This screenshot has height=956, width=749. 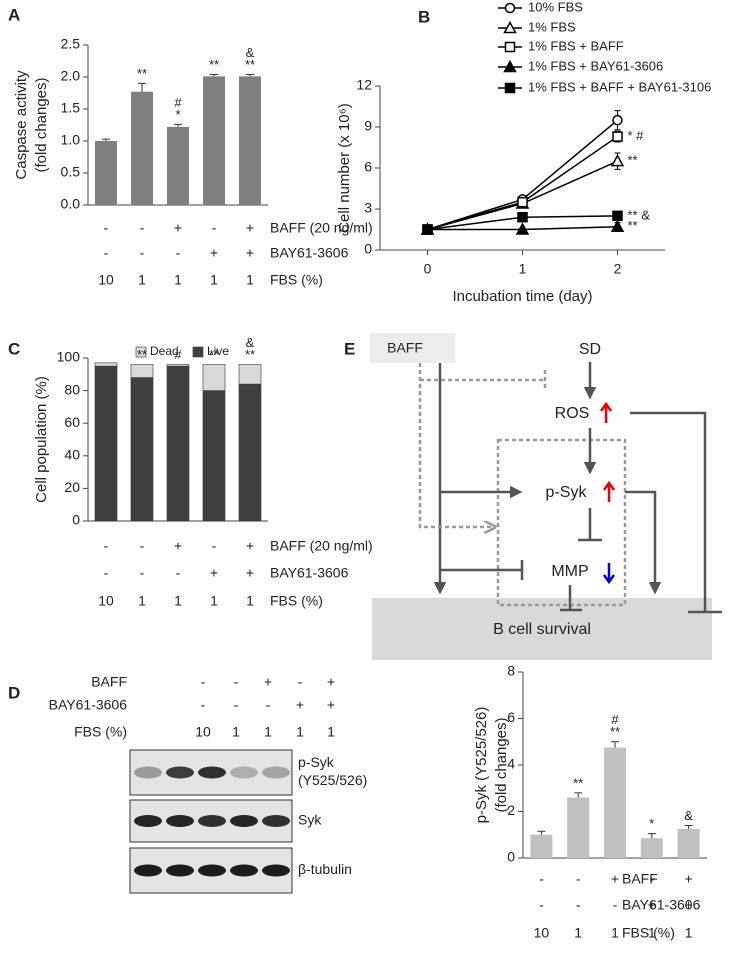 I want to click on y-axis-label: Cell population (%), so click(x=41, y=439).